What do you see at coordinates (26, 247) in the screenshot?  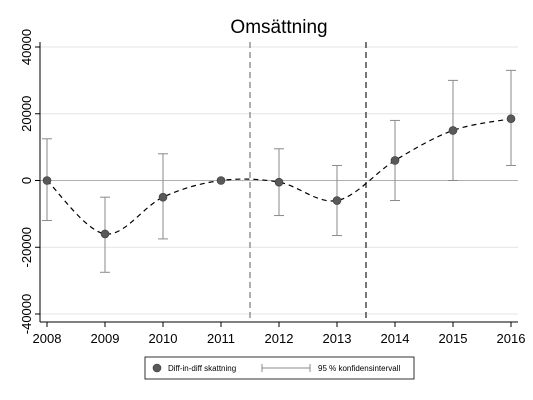 I see `y-tick-label-1: -20000` at bounding box center [26, 247].